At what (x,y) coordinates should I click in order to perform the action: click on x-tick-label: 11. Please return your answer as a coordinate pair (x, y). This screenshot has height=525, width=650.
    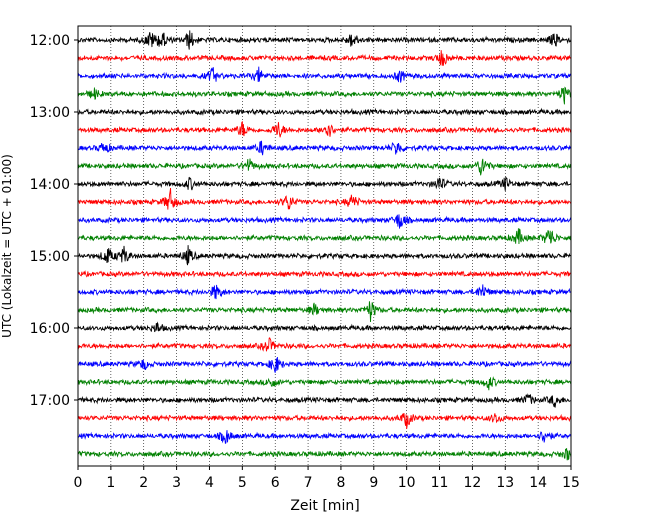
    Looking at the image, I should click on (440, 483).